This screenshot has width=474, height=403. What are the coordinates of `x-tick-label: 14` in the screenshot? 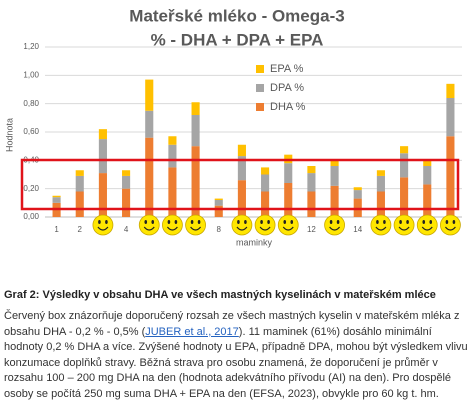 It's located at (357, 229).